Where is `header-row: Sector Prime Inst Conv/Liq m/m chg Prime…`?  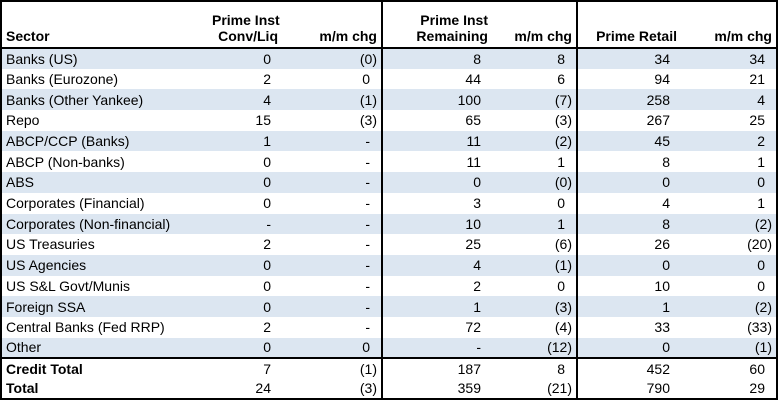
header-row: Sector Prime Inst Conv/Liq m/m chg Prime… is located at coordinates (389, 25).